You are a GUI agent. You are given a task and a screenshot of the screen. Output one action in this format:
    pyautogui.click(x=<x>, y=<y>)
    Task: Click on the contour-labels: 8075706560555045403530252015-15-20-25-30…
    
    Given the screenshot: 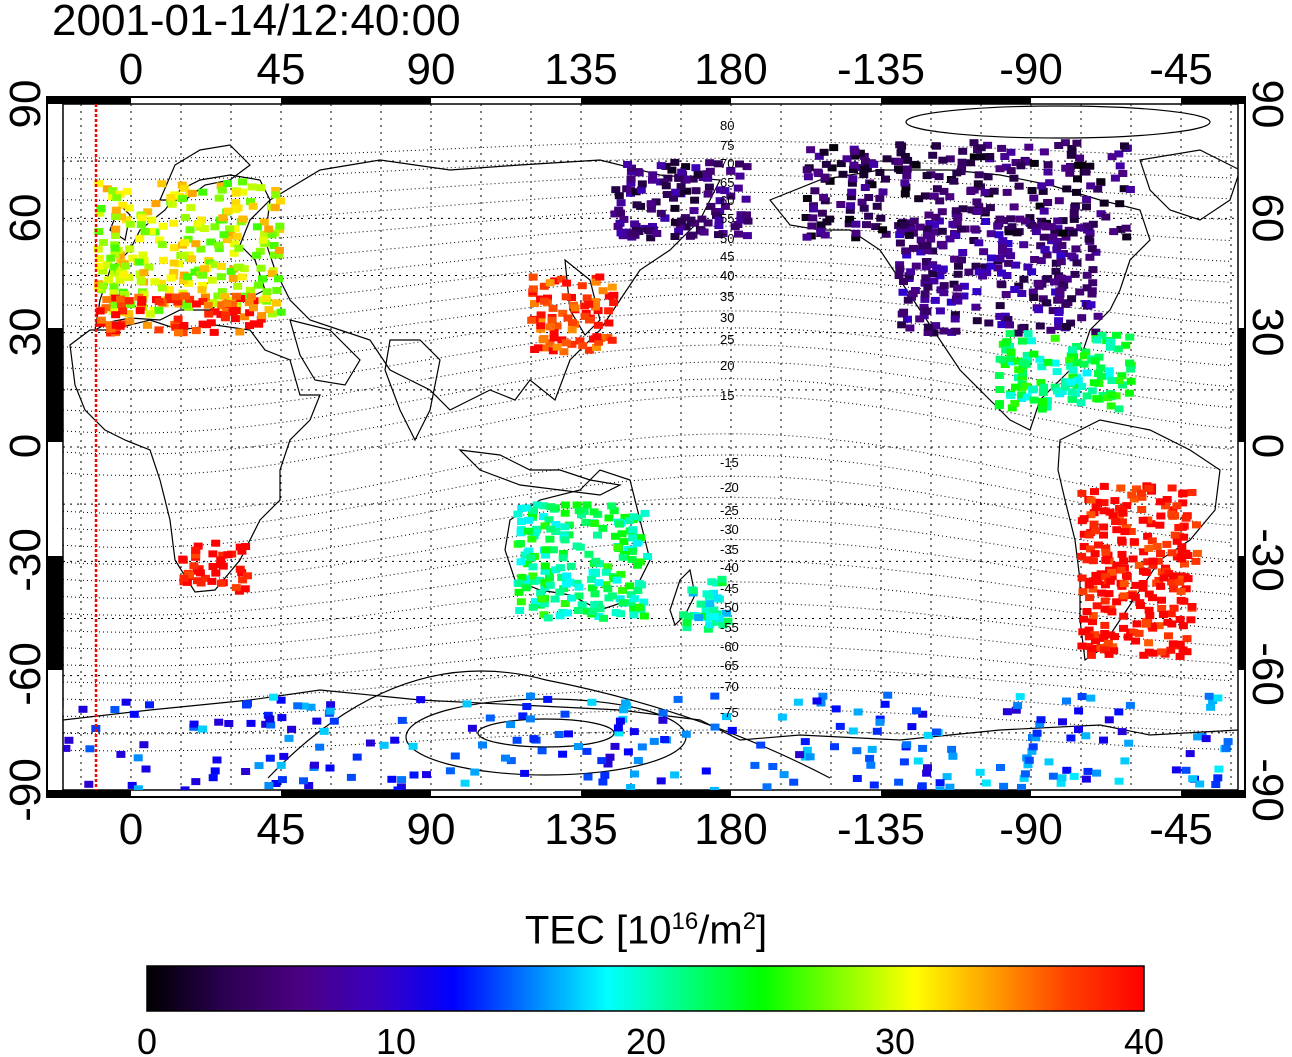 What is the action you would take?
    pyautogui.click(x=729, y=419)
    